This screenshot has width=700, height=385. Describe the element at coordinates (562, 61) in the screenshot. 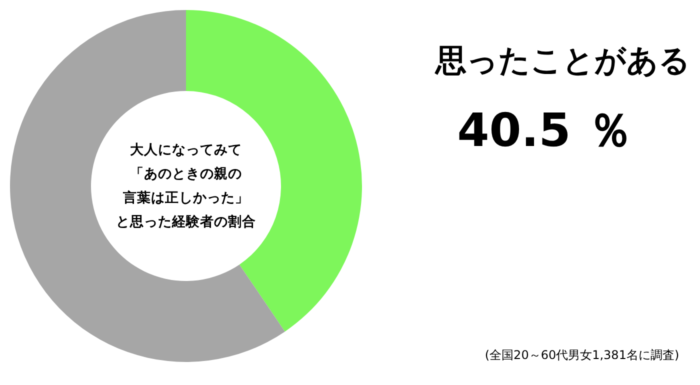

I see `slice-label: 思ったことがある` at that location.